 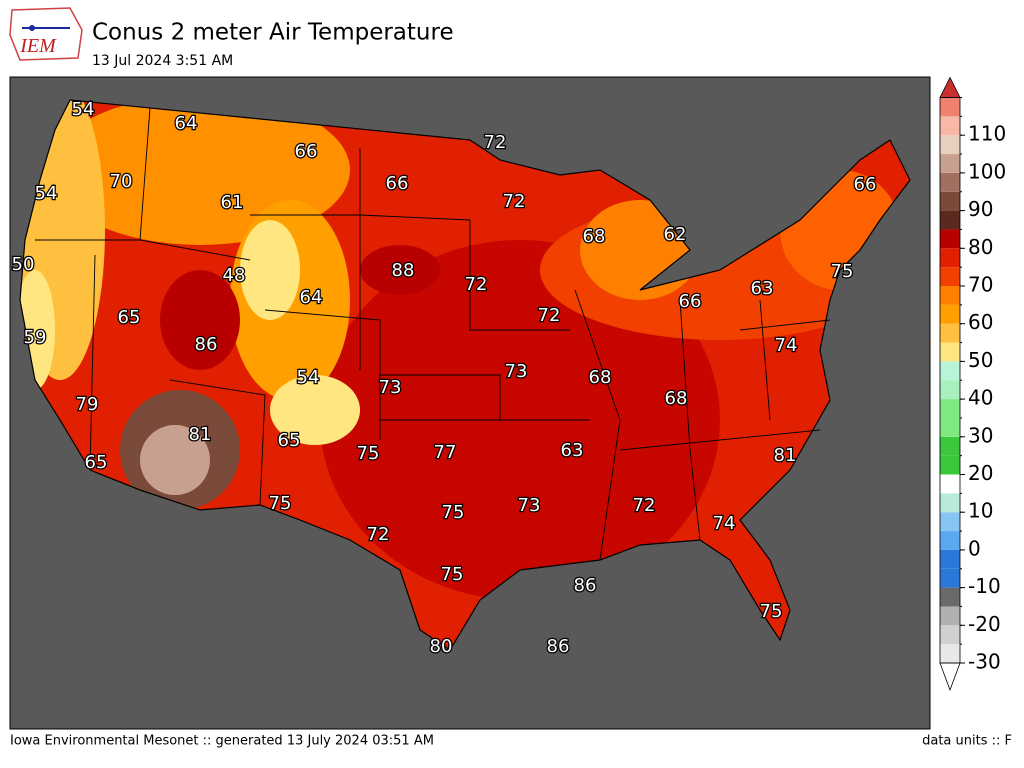 I want to click on title: Conus 2 meter Air Temperature, so click(x=273, y=33).